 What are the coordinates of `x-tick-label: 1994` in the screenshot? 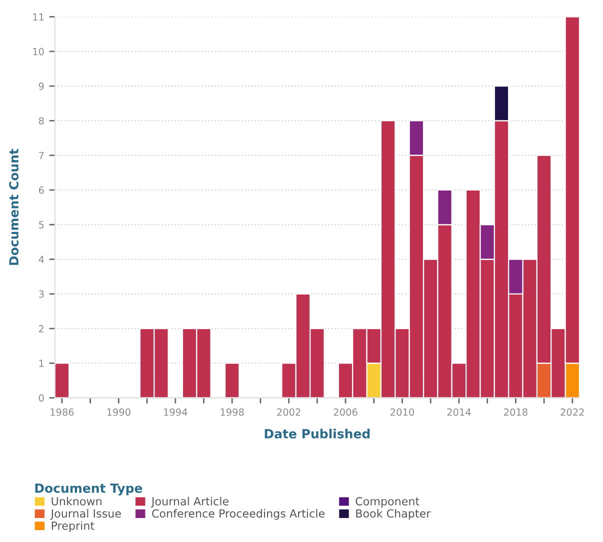 It's located at (176, 412).